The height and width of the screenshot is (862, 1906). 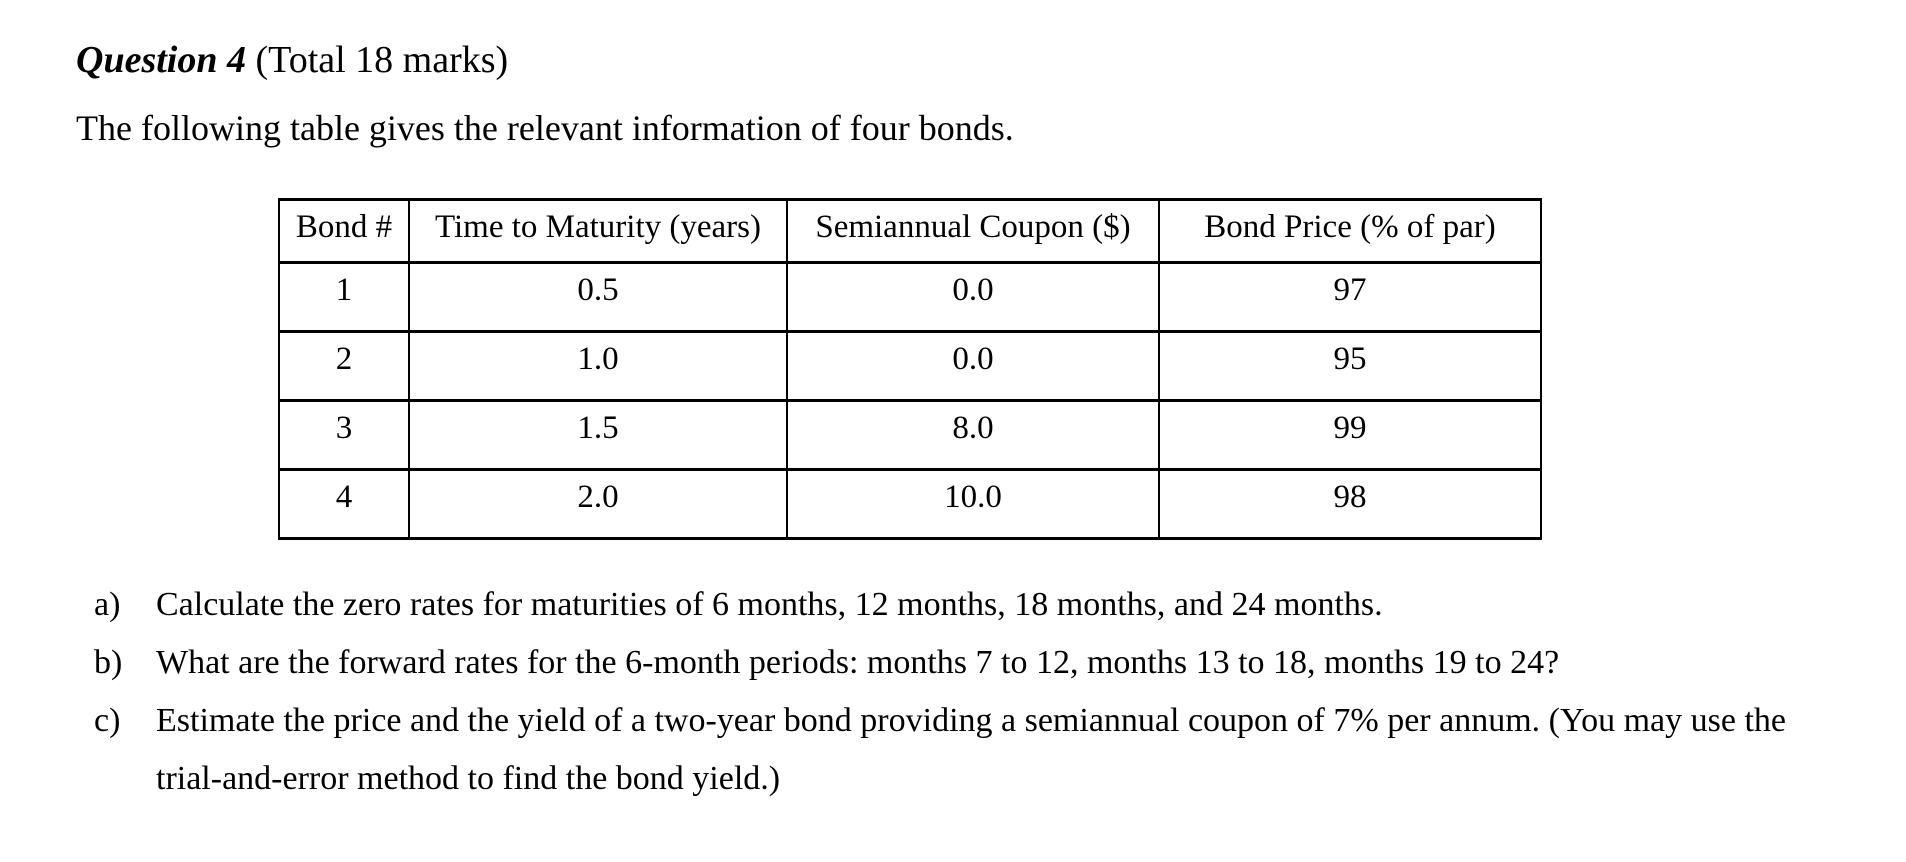 What do you see at coordinates (598, 504) in the screenshot?
I see `cell-maturity: 2.0` at bounding box center [598, 504].